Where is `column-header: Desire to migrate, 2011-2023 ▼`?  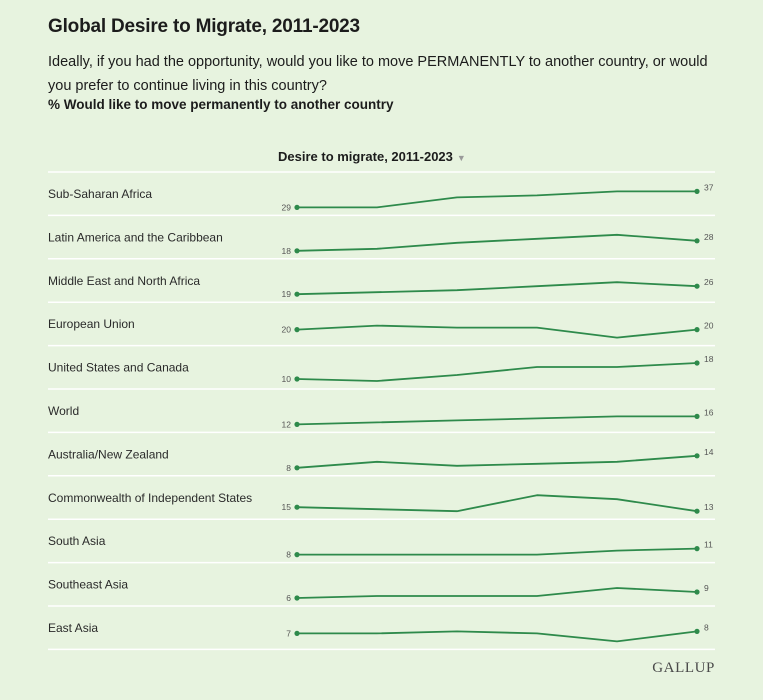
column-header: Desire to migrate, 2011-2023 ▼ is located at coordinates (372, 156).